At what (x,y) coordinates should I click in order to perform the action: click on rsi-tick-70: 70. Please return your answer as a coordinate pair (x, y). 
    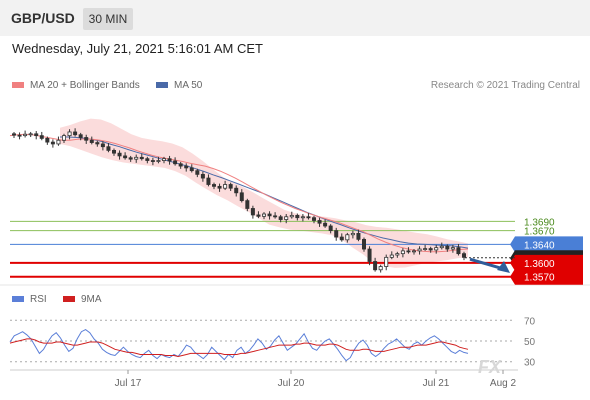
    Looking at the image, I should click on (530, 321).